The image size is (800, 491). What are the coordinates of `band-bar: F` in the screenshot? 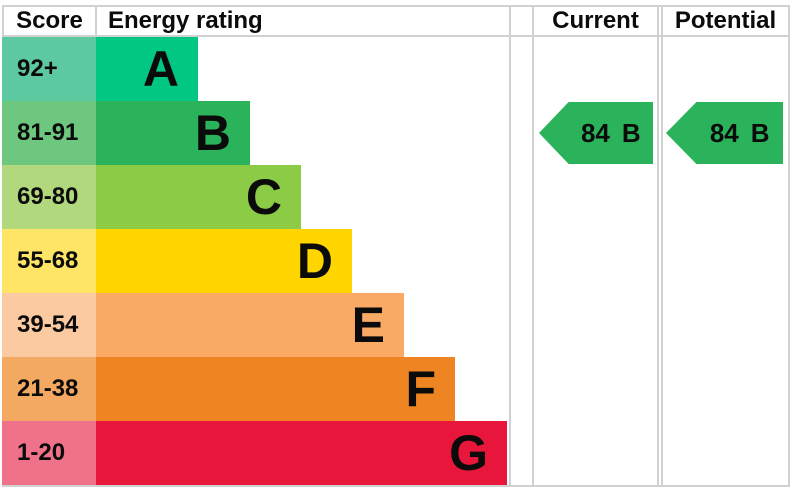 It's located at (275, 389).